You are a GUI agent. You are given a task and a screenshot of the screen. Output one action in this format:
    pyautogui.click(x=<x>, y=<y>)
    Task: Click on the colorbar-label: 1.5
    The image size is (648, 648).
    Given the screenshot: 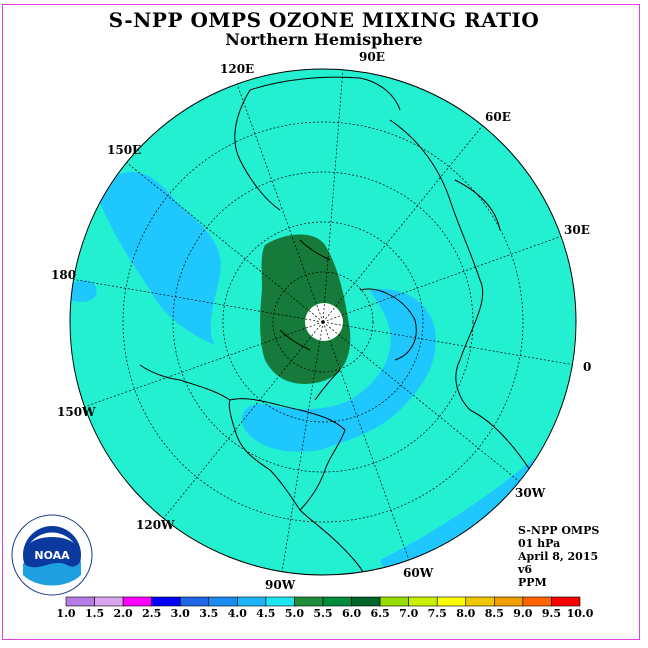 What is the action you would take?
    pyautogui.click(x=94, y=613)
    